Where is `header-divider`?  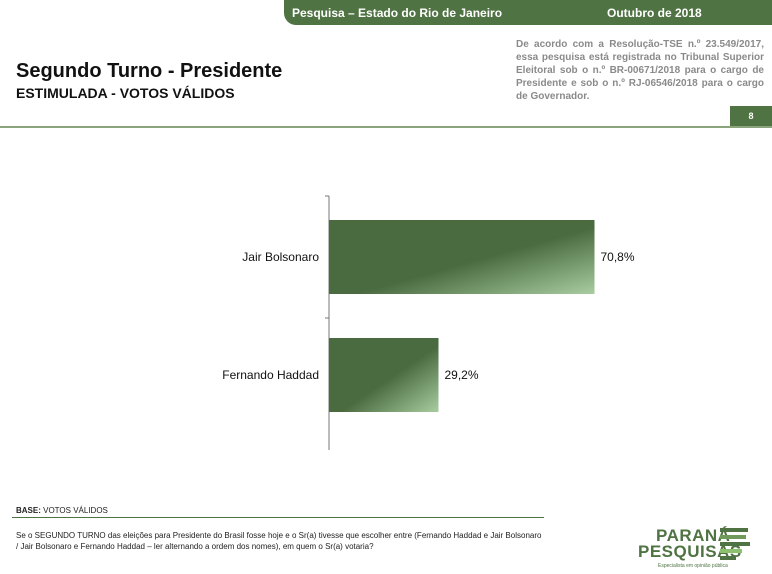 header-divider is located at coordinates (386, 127).